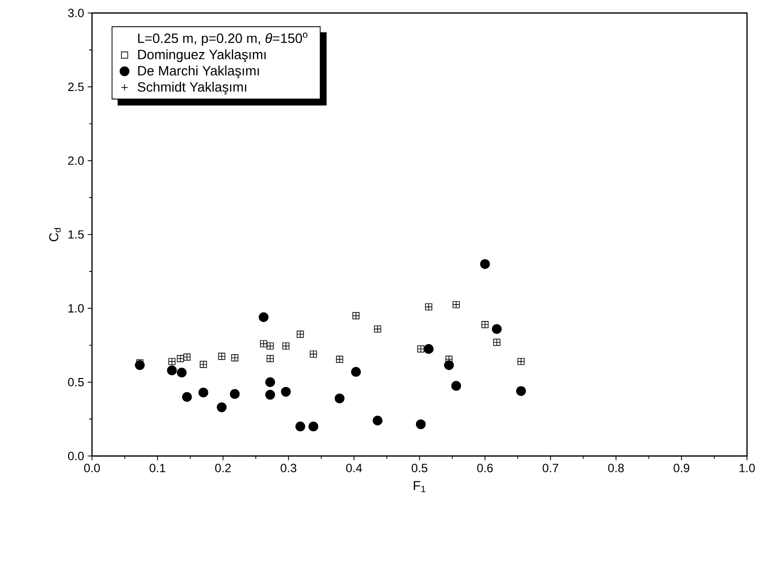 This screenshot has height=570, width=763. What do you see at coordinates (616, 468) in the screenshot?
I see `x-tick-label: 0.8` at bounding box center [616, 468].